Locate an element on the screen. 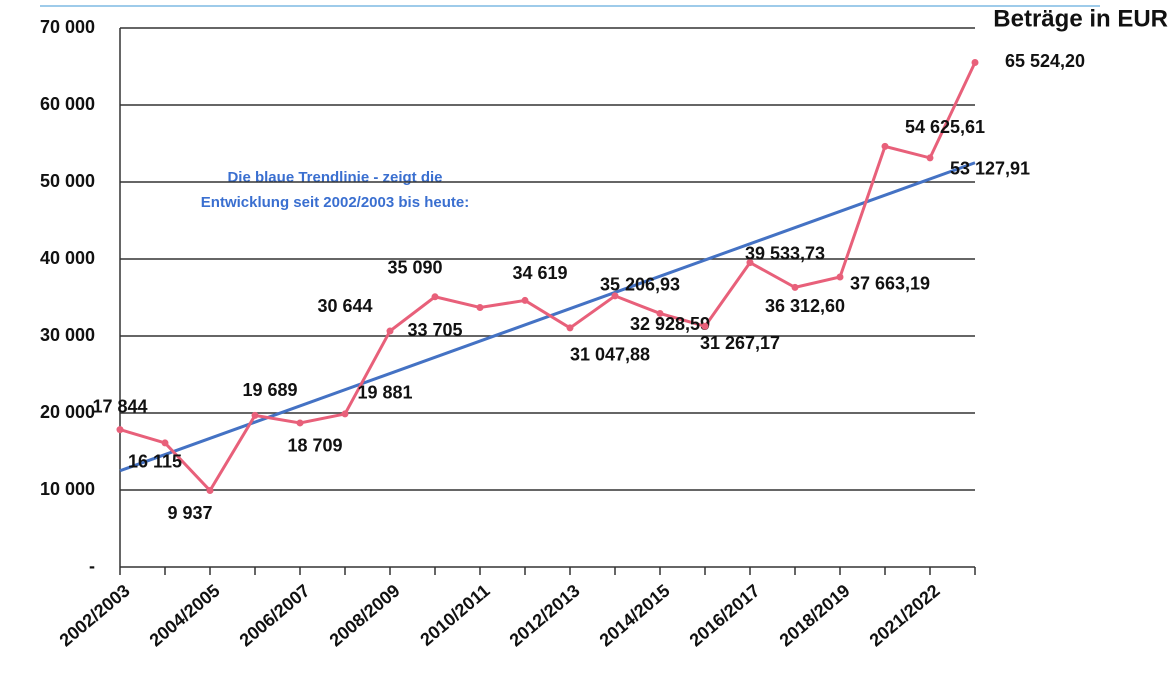  data-label: 19 689 is located at coordinates (269, 390).